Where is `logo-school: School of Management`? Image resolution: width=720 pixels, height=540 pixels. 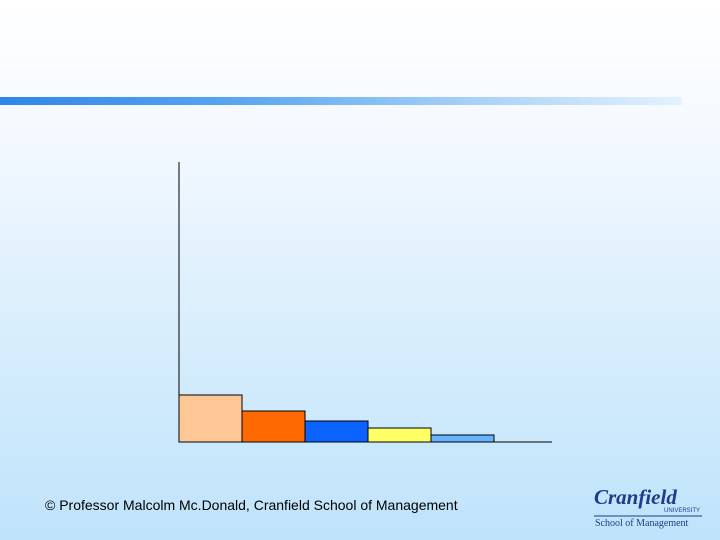 logo-school: School of Management is located at coordinates (642, 523).